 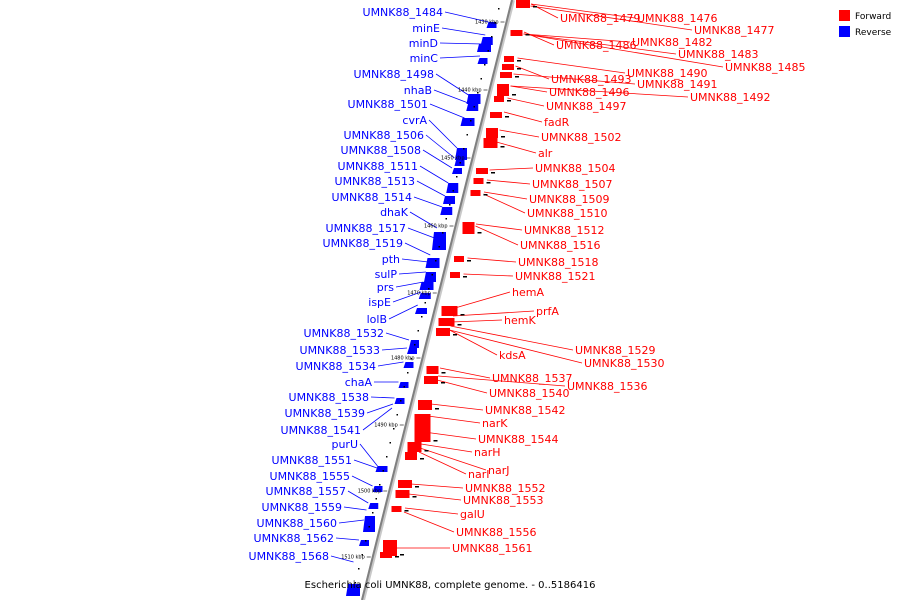 What do you see at coordinates (677, 18) in the screenshot?
I see `forward-gene-label: UMNK88_1476` at bounding box center [677, 18].